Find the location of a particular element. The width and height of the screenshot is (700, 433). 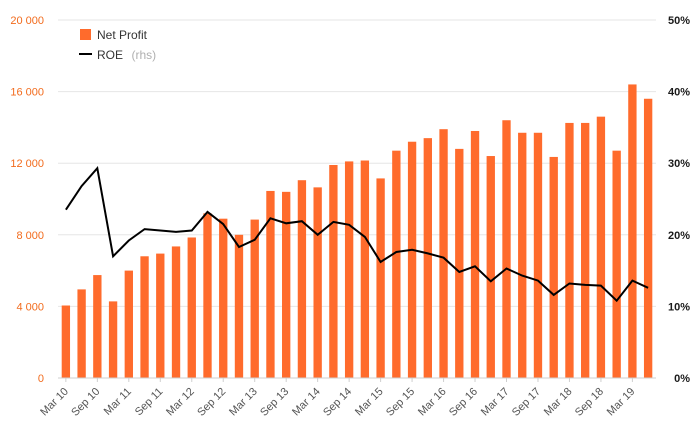

x-tick-label: Mar 14 is located at coordinates (306, 402).